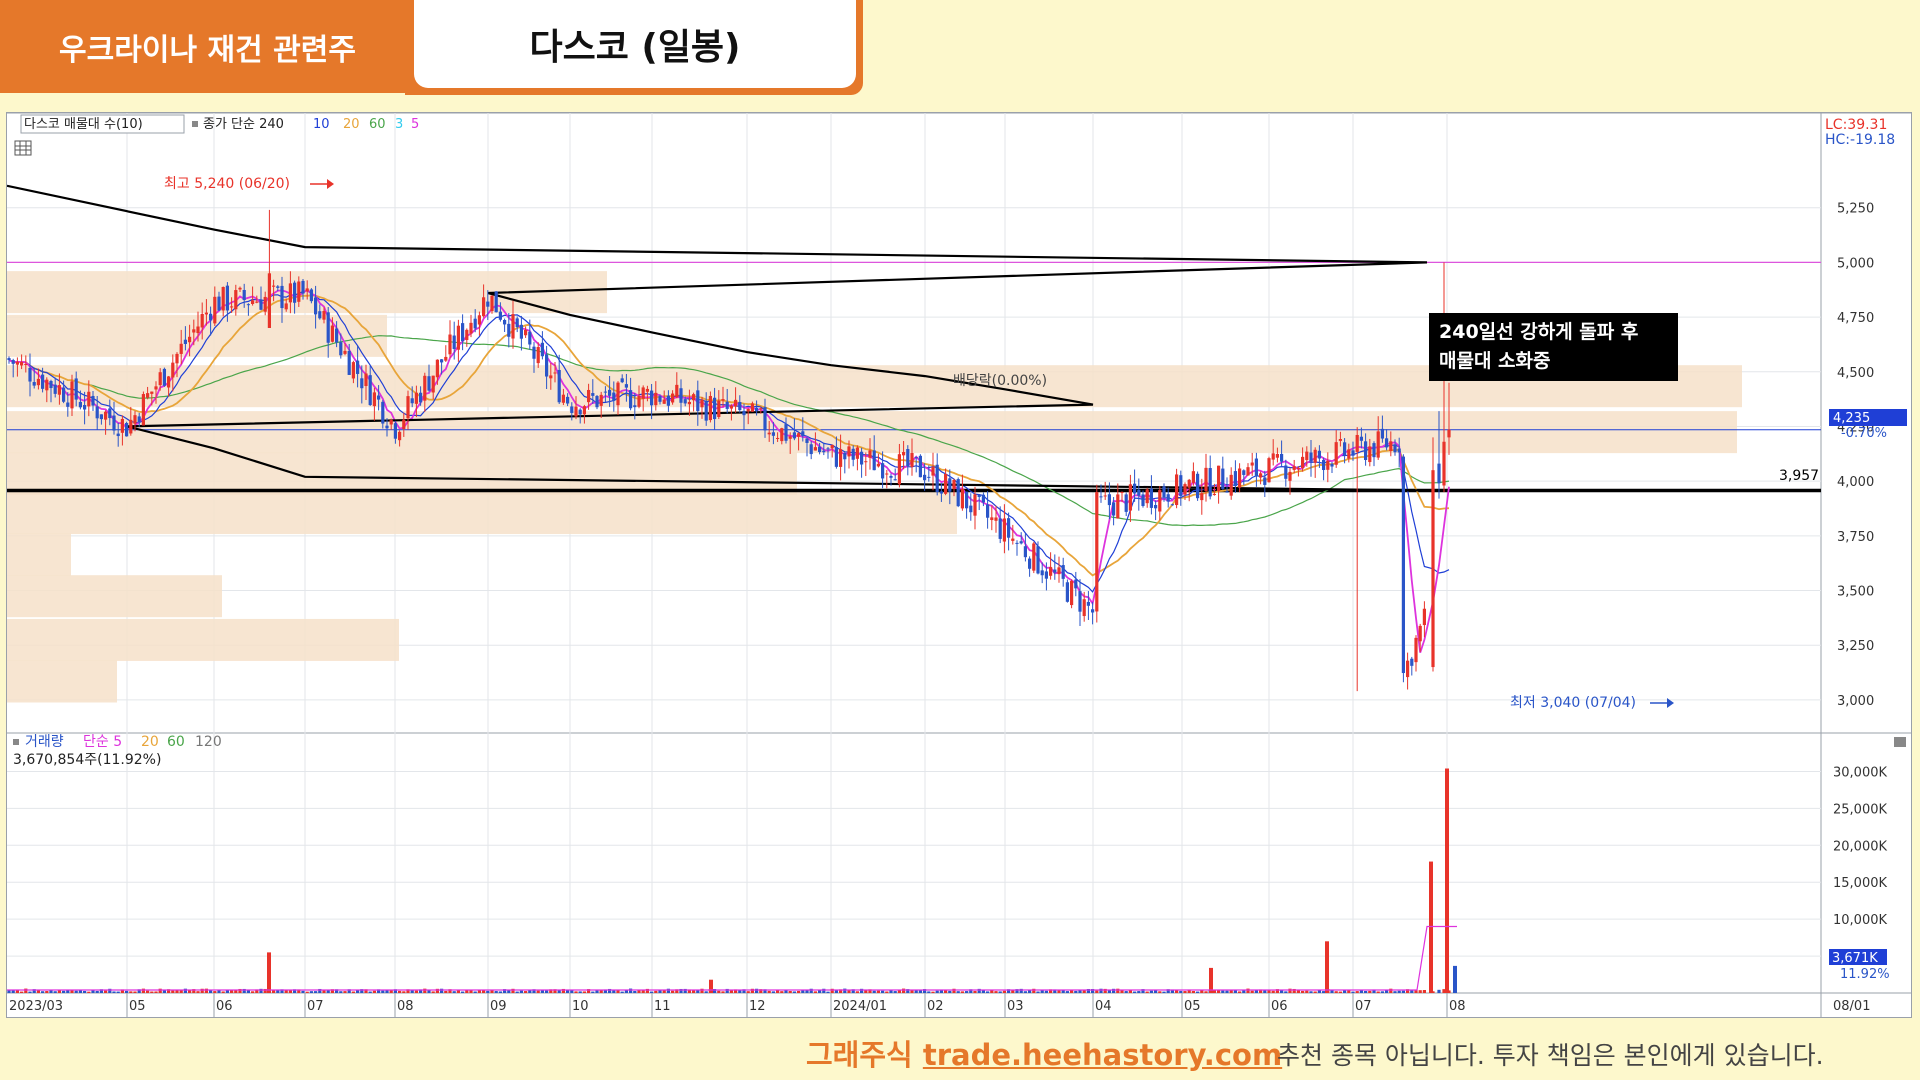 This screenshot has height=1080, width=1920. Describe the element at coordinates (207, 46) in the screenshot. I see `category-tab: 우크라이나 재건 관련주` at that location.